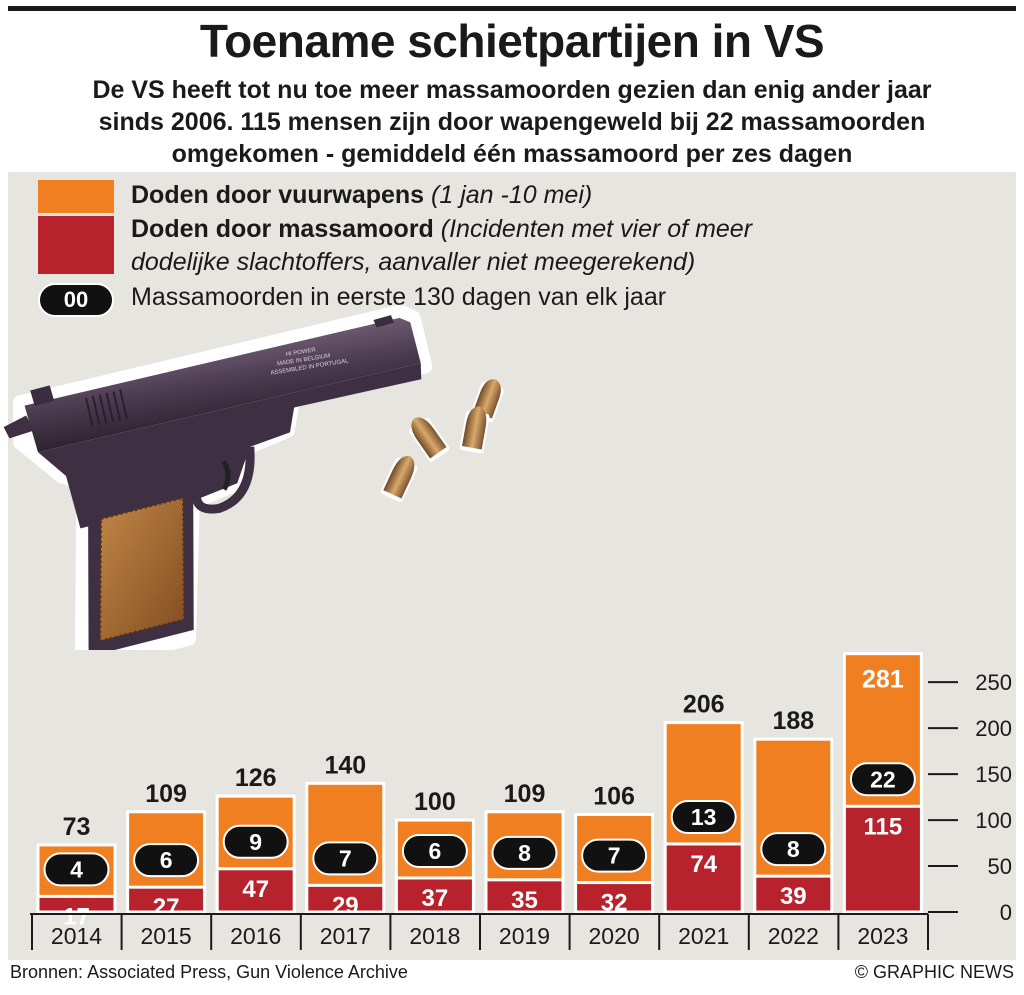 The width and height of the screenshot is (1024, 995). What do you see at coordinates (614, 903) in the screenshot?
I see `mass-deaths-label: 32` at bounding box center [614, 903].